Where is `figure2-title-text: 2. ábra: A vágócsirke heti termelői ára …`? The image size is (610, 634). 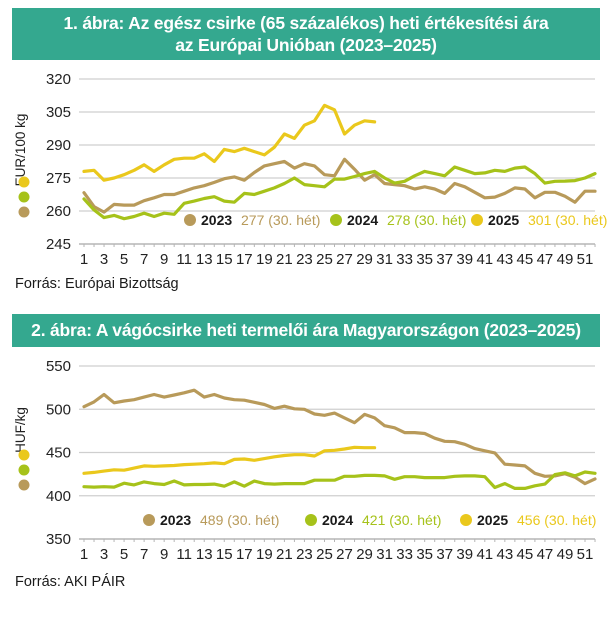 figure2-title-text: 2. ábra: A vágócsirke heti termelői ára … is located at coordinates (306, 330).